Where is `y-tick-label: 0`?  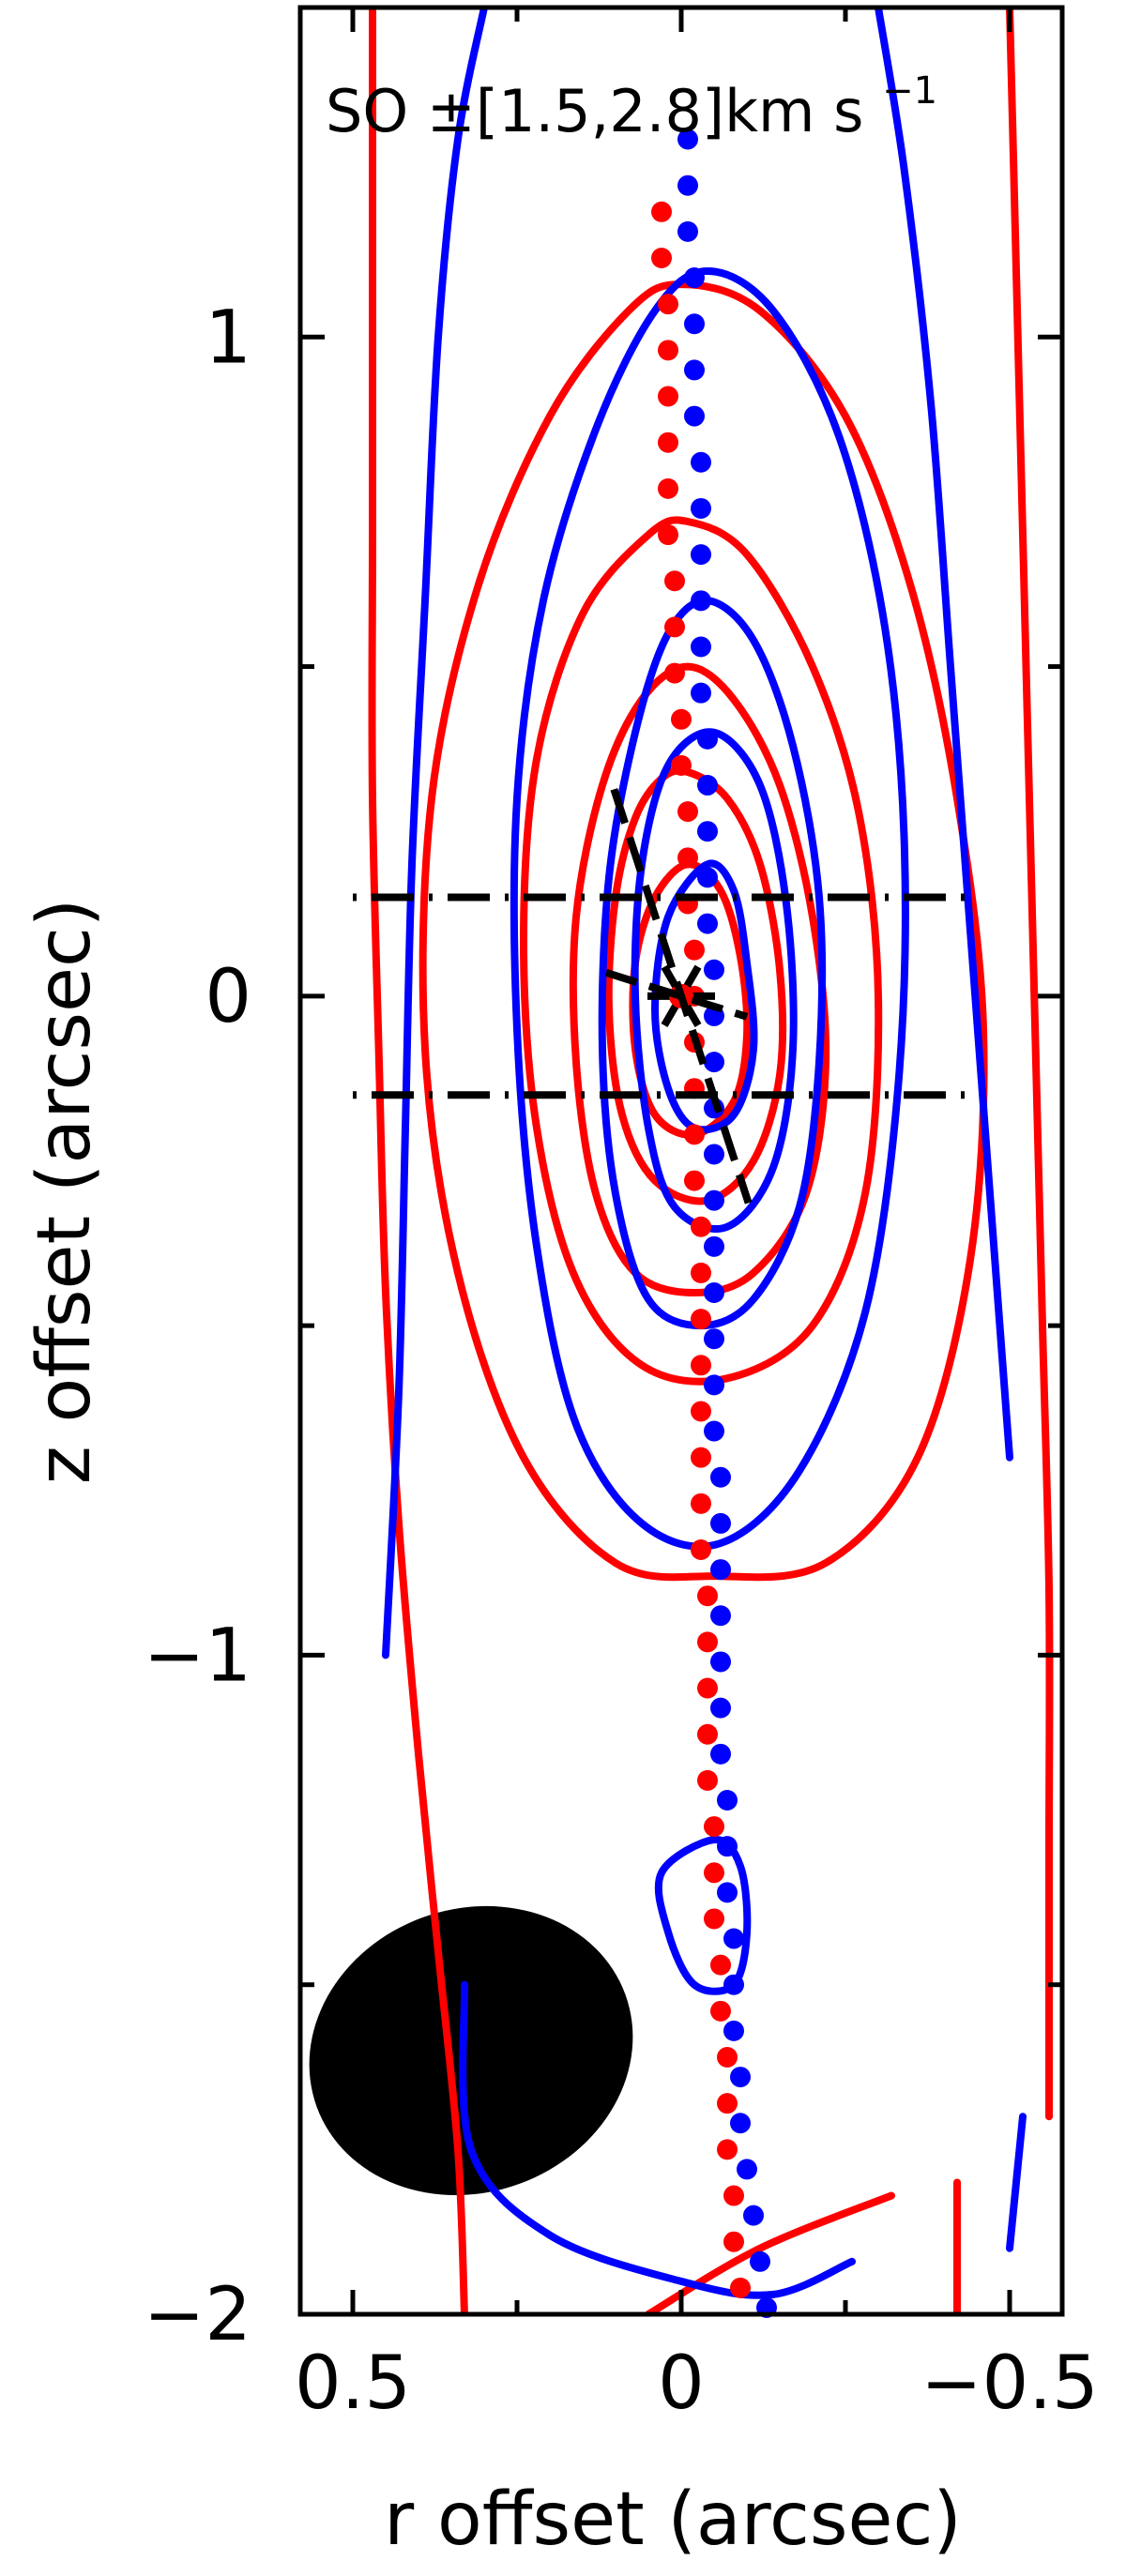
y-tick-label: 0 is located at coordinates (228, 997).